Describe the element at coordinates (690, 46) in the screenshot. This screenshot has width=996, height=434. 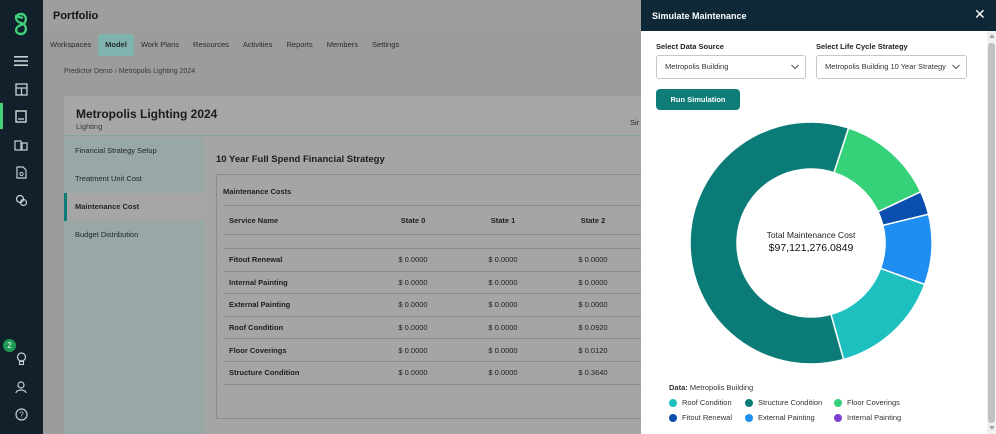
I see `data-source-label: Select Data Source` at that location.